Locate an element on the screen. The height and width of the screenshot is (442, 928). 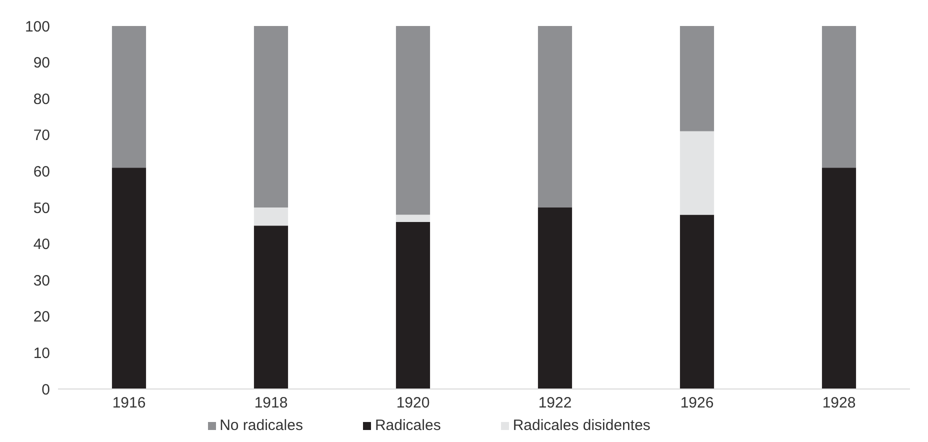
x-tick-label: 1916 is located at coordinates (129, 403).